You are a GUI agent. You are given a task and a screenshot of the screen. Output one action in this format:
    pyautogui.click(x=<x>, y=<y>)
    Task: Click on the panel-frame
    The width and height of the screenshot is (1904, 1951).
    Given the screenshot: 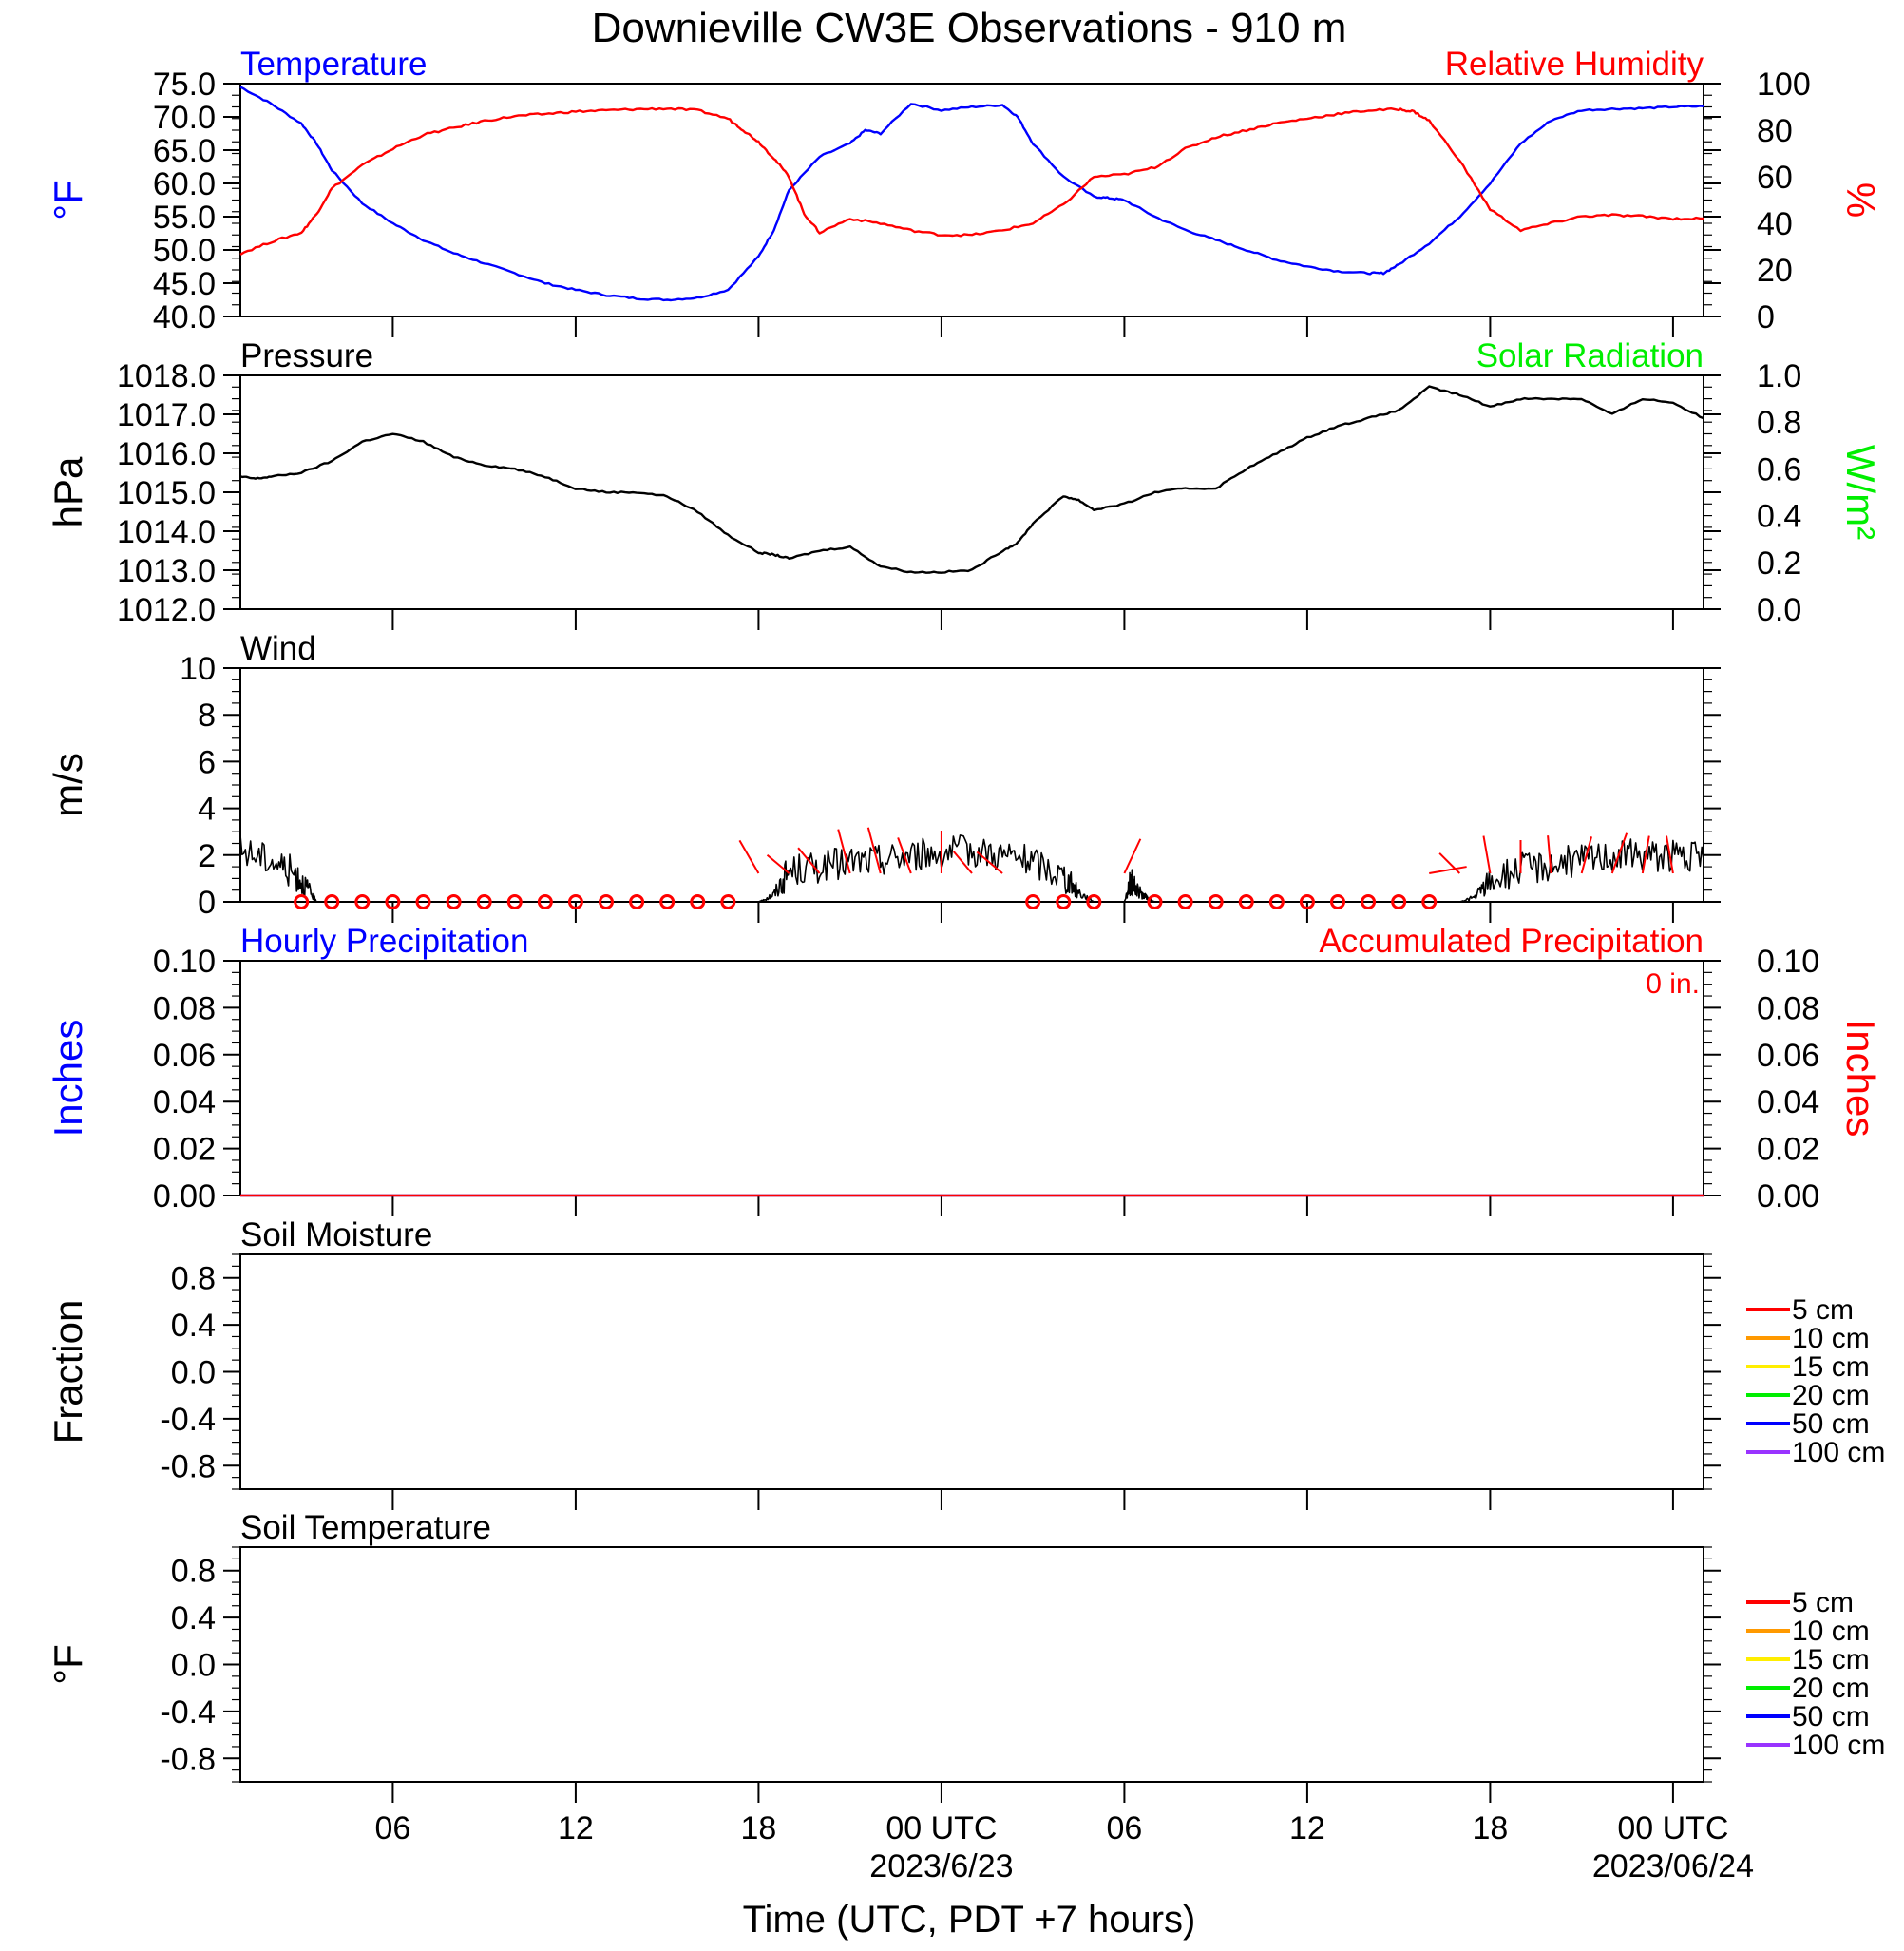 What is the action you would take?
    pyautogui.click(x=971, y=492)
    